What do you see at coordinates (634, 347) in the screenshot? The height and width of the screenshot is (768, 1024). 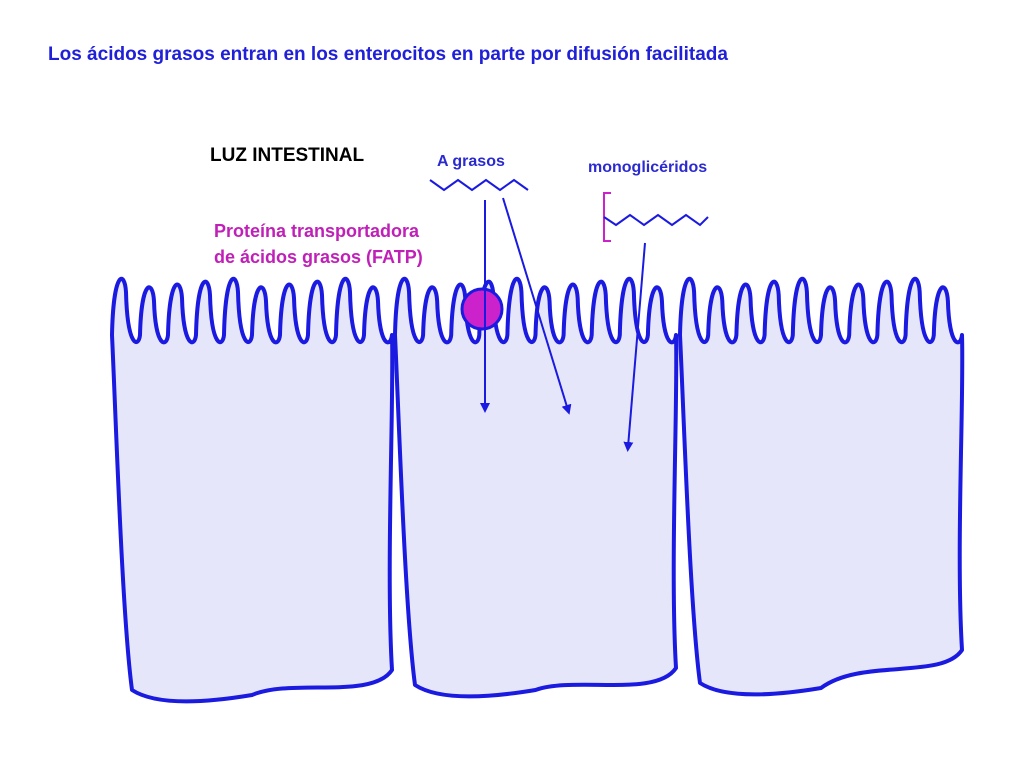 I see `arrow-monoglyceride-uptake` at bounding box center [634, 347].